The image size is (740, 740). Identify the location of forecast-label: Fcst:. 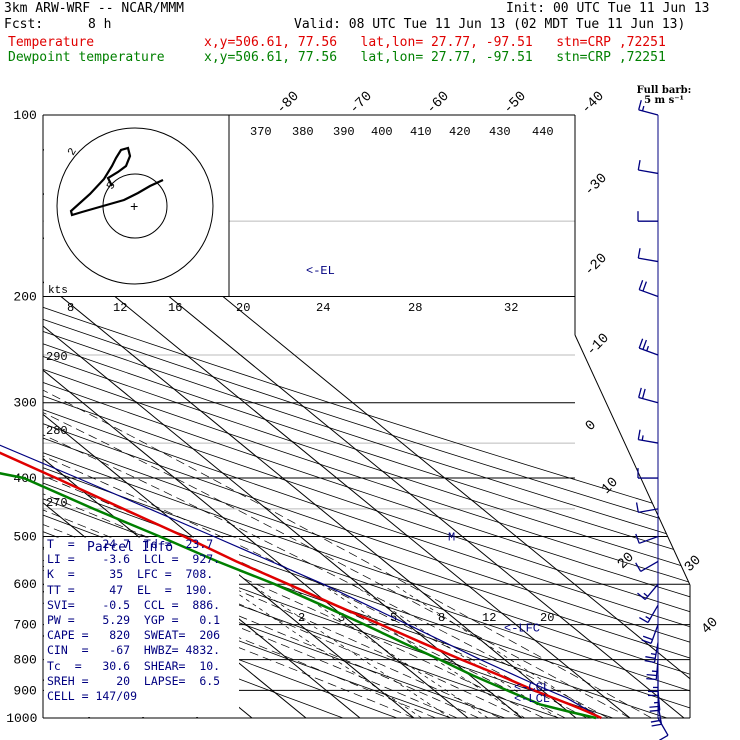
(24, 24).